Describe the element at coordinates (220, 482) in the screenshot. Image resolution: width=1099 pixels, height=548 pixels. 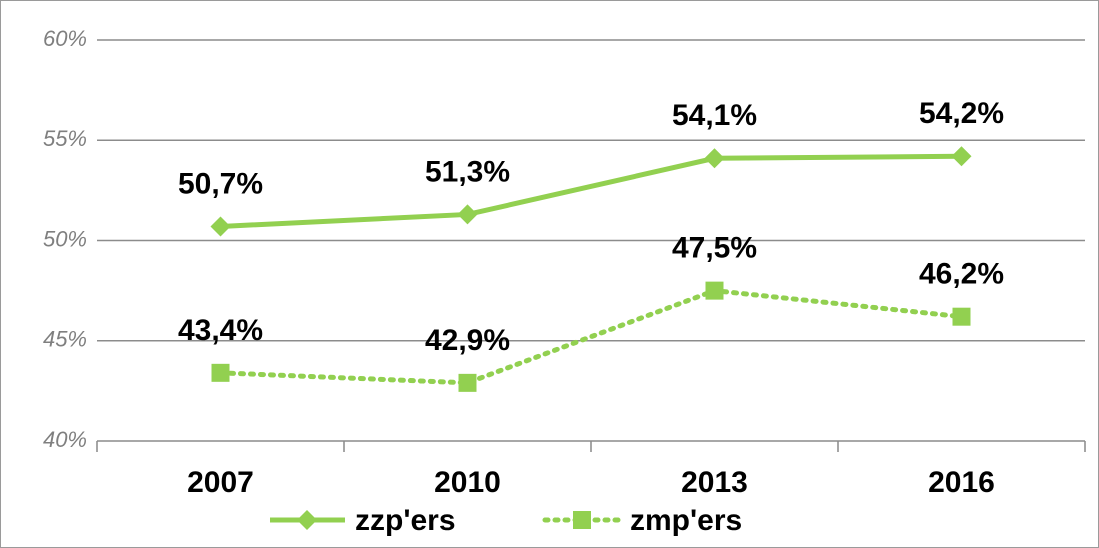
I see `x-tick-label: 2007` at that location.